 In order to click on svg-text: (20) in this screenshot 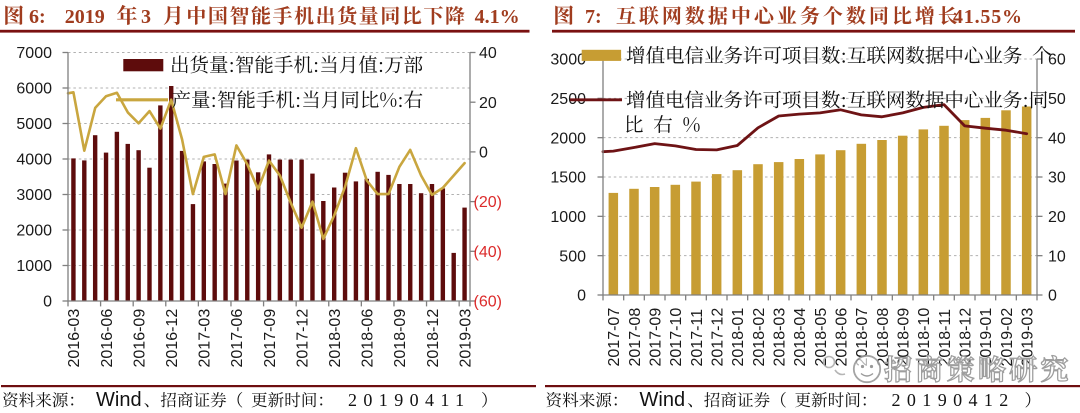, I will do `click(488, 202)`.